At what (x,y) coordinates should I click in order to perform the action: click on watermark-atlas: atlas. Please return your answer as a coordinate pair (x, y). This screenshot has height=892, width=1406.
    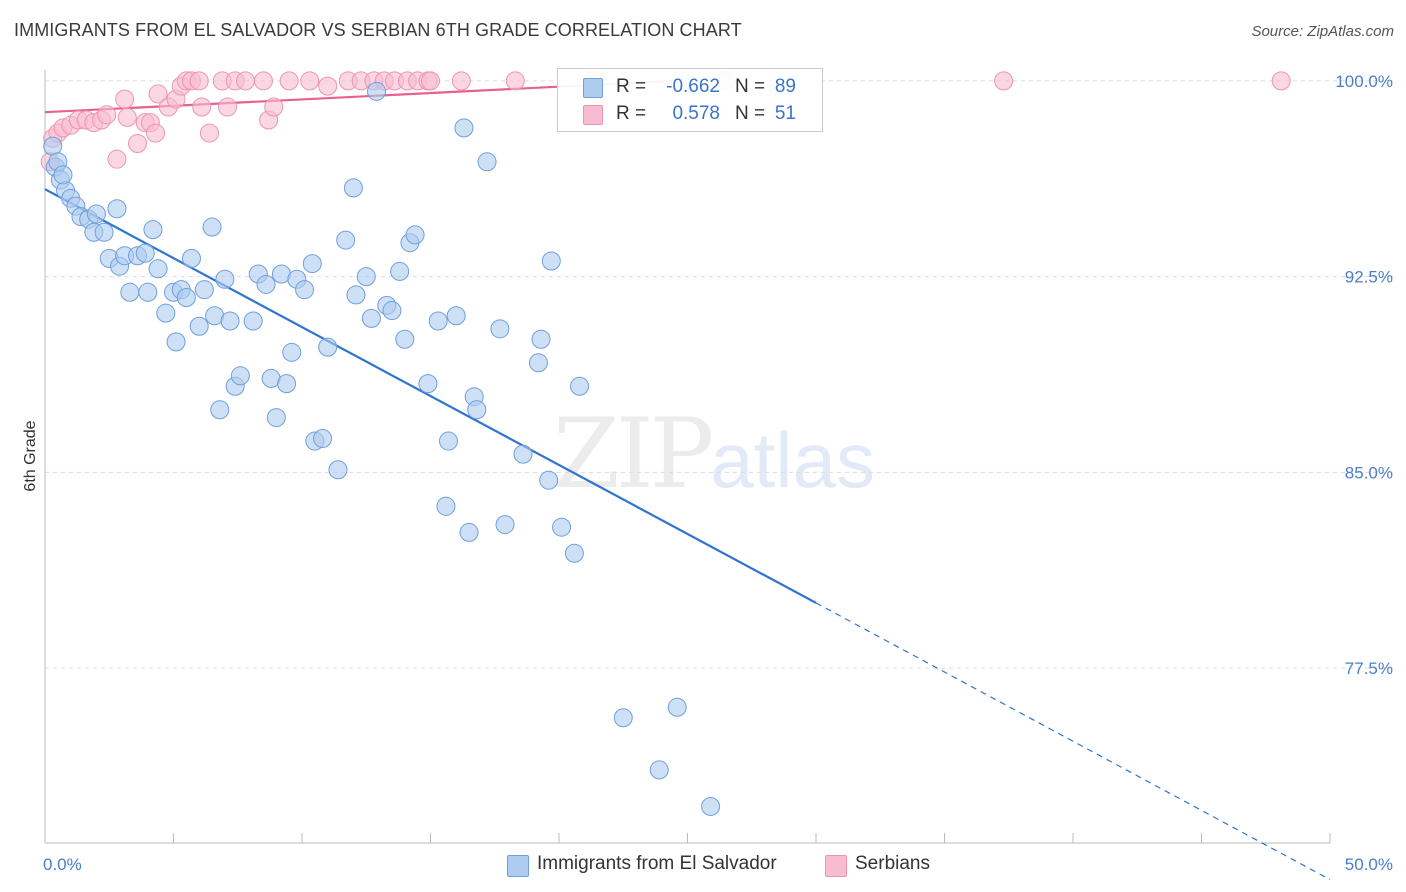
    Looking at the image, I should click on (792, 460).